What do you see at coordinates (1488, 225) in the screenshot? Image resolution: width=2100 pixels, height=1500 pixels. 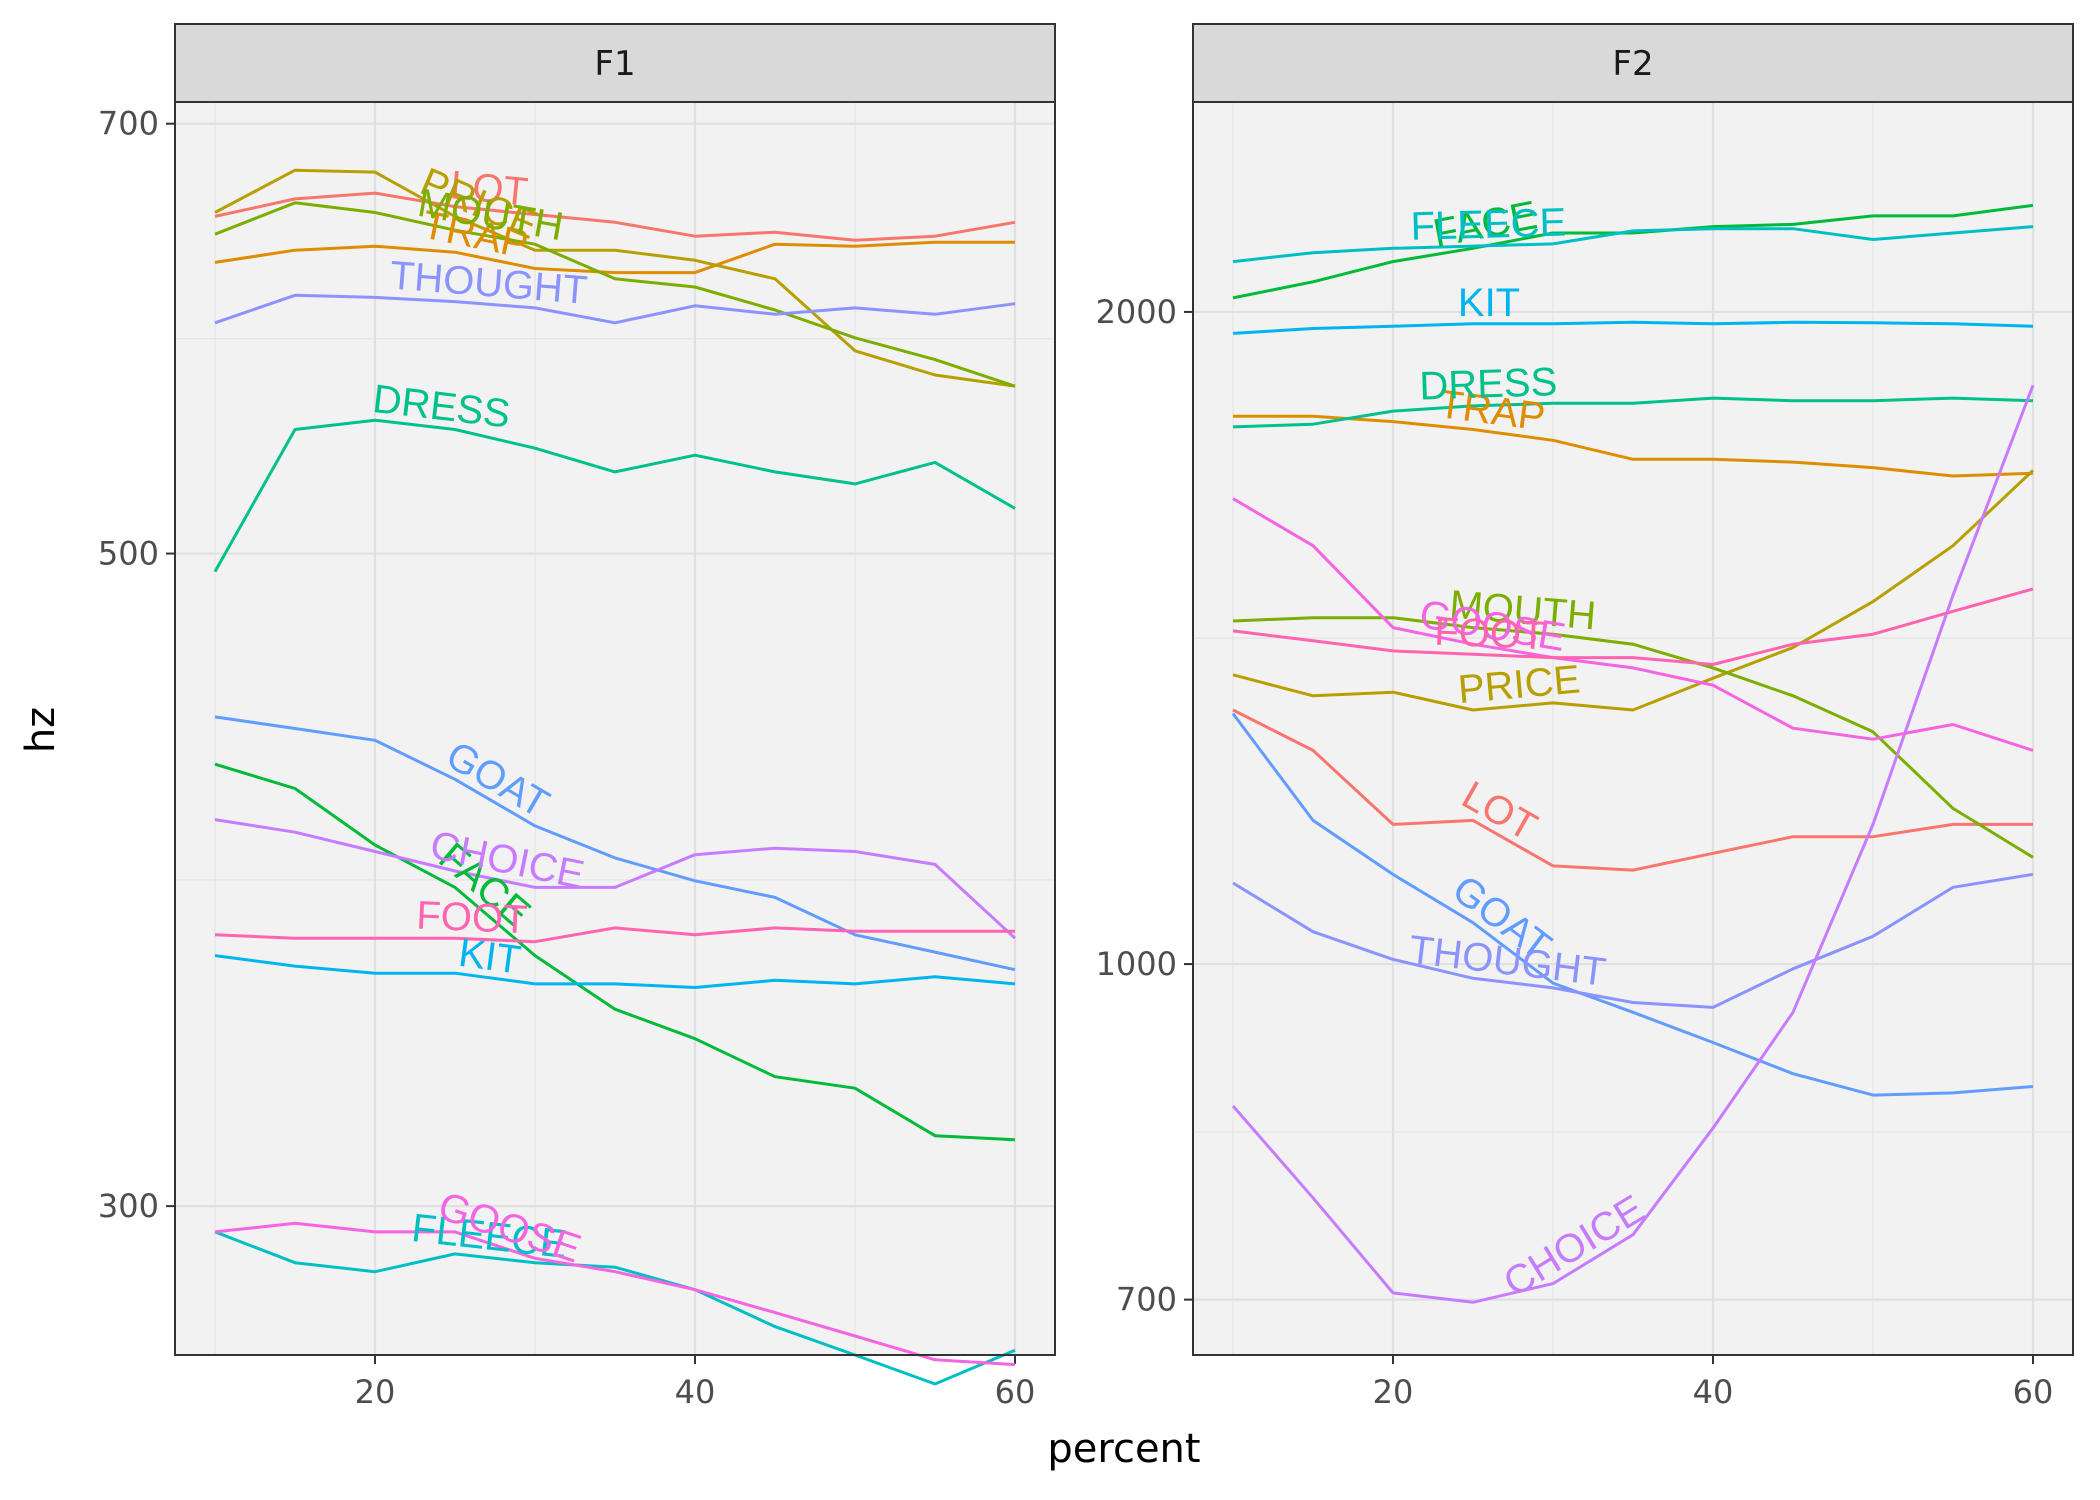 I see `series-label-fleece: FLEECE` at bounding box center [1488, 225].